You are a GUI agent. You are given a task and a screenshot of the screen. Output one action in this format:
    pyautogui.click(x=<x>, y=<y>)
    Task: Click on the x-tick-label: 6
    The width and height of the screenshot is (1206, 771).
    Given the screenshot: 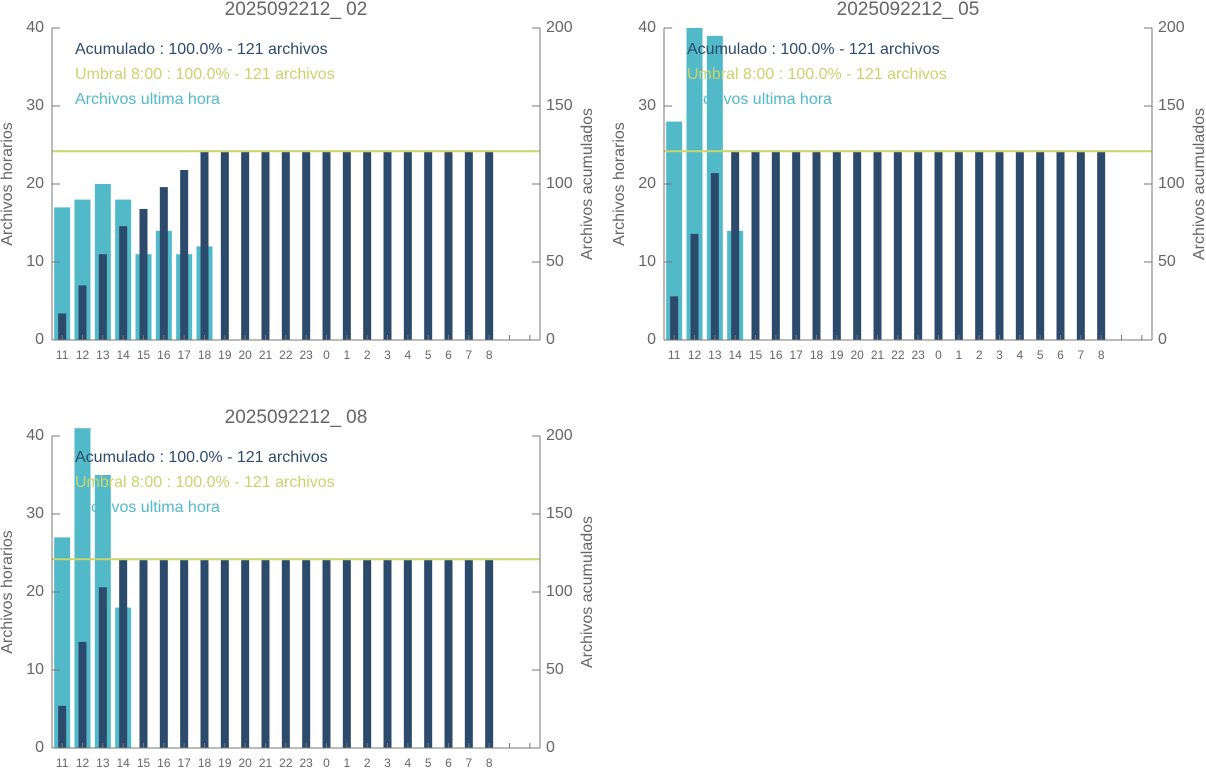 What is the action you would take?
    pyautogui.click(x=448, y=355)
    